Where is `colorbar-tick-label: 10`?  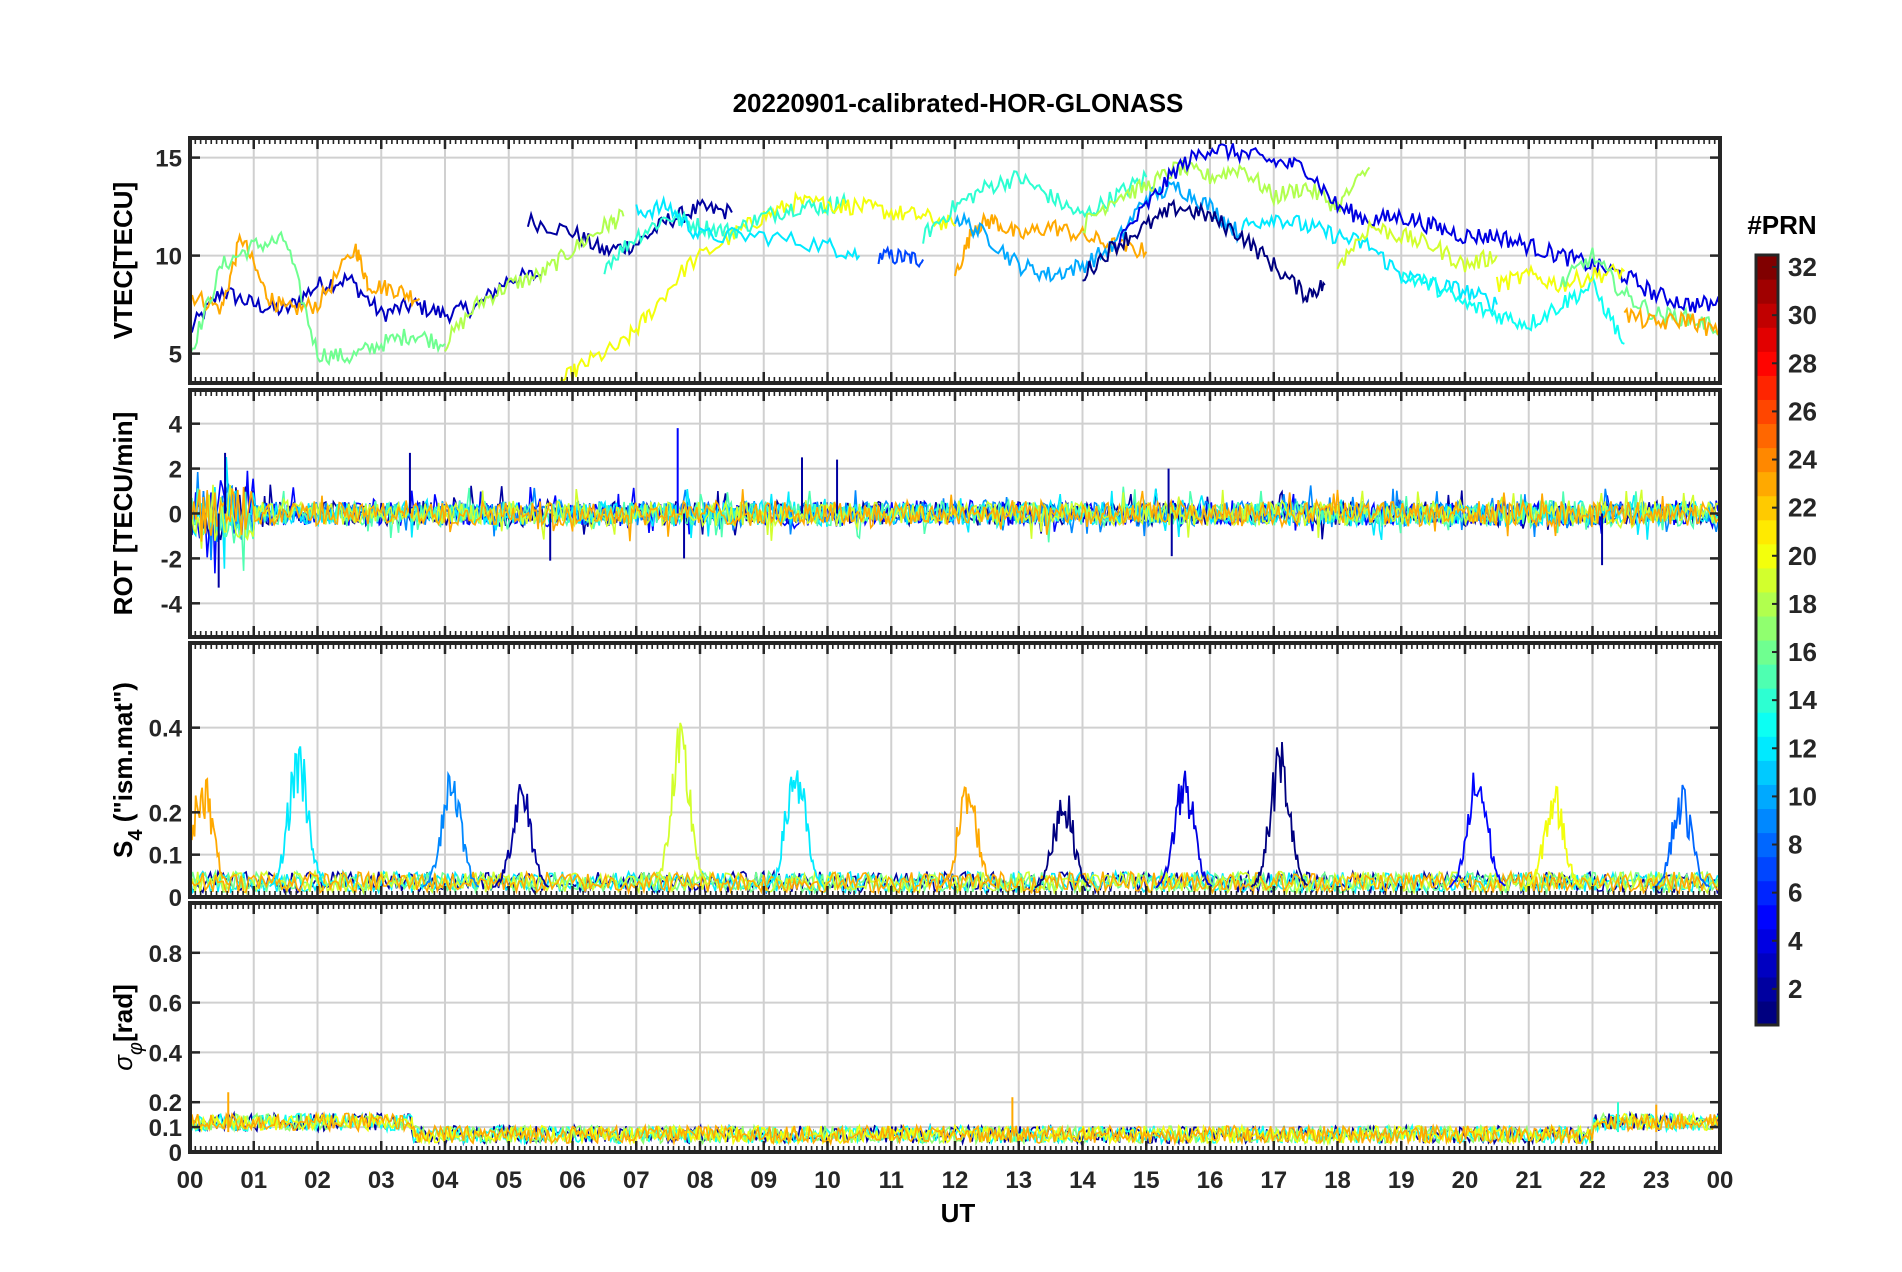 colorbar-tick-label: 10 is located at coordinates (1802, 796).